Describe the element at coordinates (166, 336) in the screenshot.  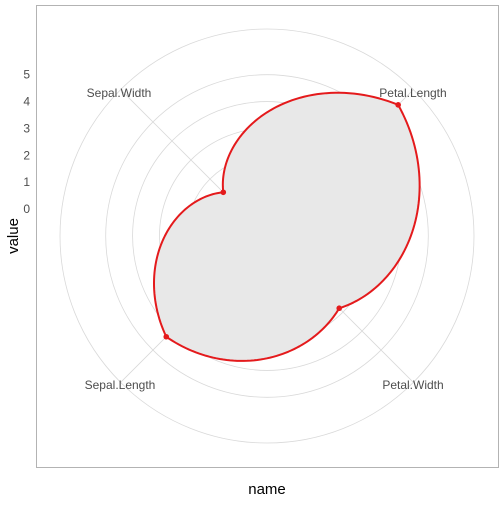
I see `data-point-petal-length` at that location.